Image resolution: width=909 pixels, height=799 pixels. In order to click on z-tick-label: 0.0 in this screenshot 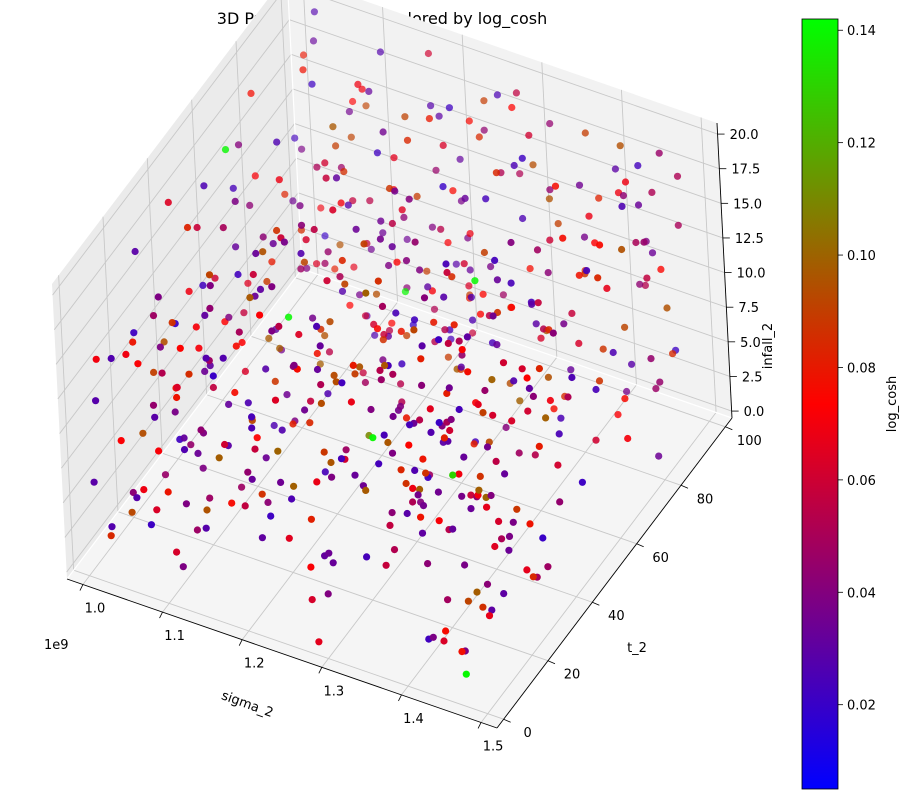, I will do `click(754, 412)`.